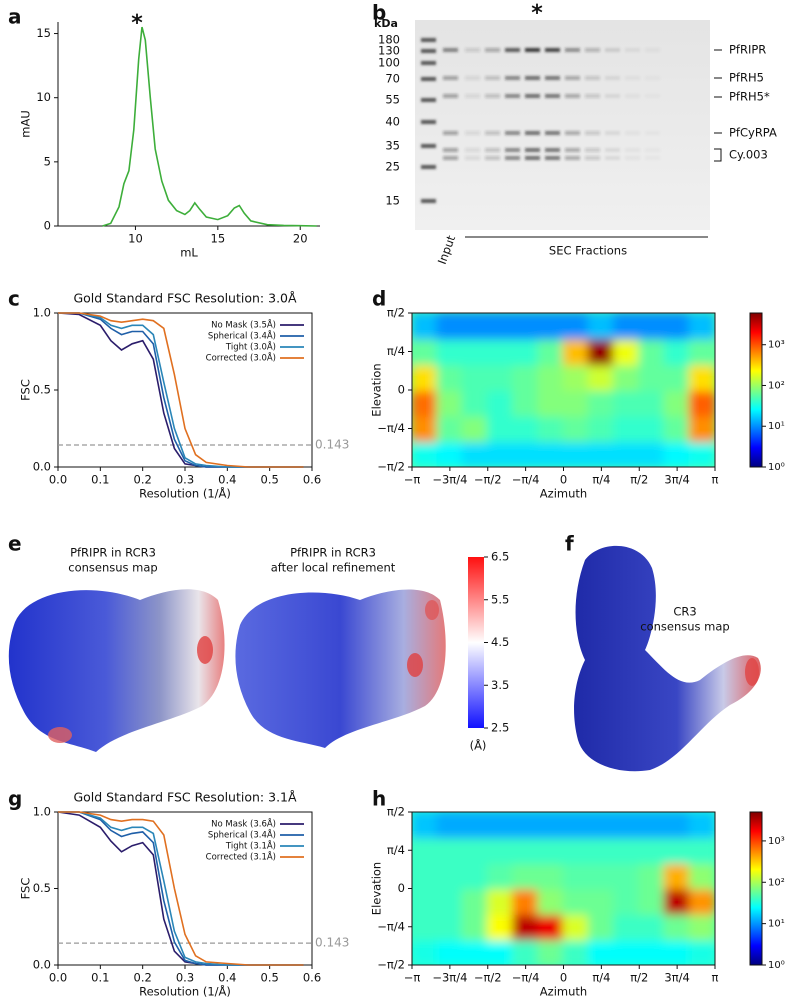 The width and height of the screenshot is (792, 1008). Describe the element at coordinates (756, 390) in the screenshot. I see `colorbar` at that location.